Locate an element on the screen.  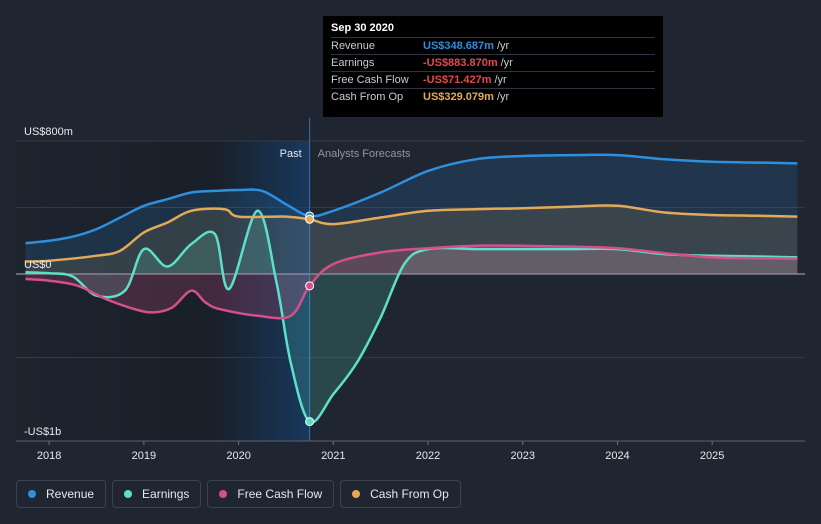
cash-from-op-area is located at coordinates (411, 239).